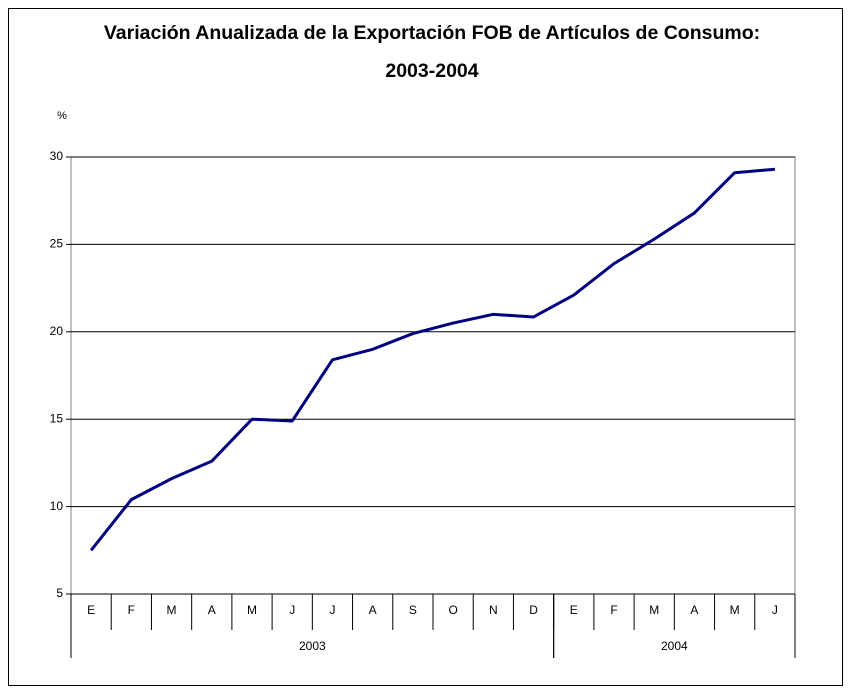 The height and width of the screenshot is (693, 851). I want to click on x-tick-label: S, so click(413, 610).